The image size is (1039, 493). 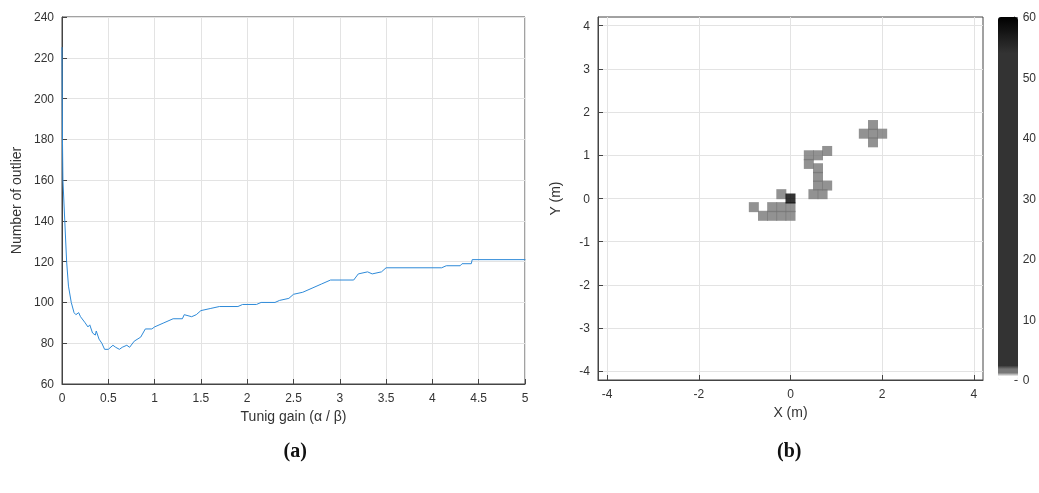 I want to click on y-axis-title: Number of outlier, so click(x=16, y=200).